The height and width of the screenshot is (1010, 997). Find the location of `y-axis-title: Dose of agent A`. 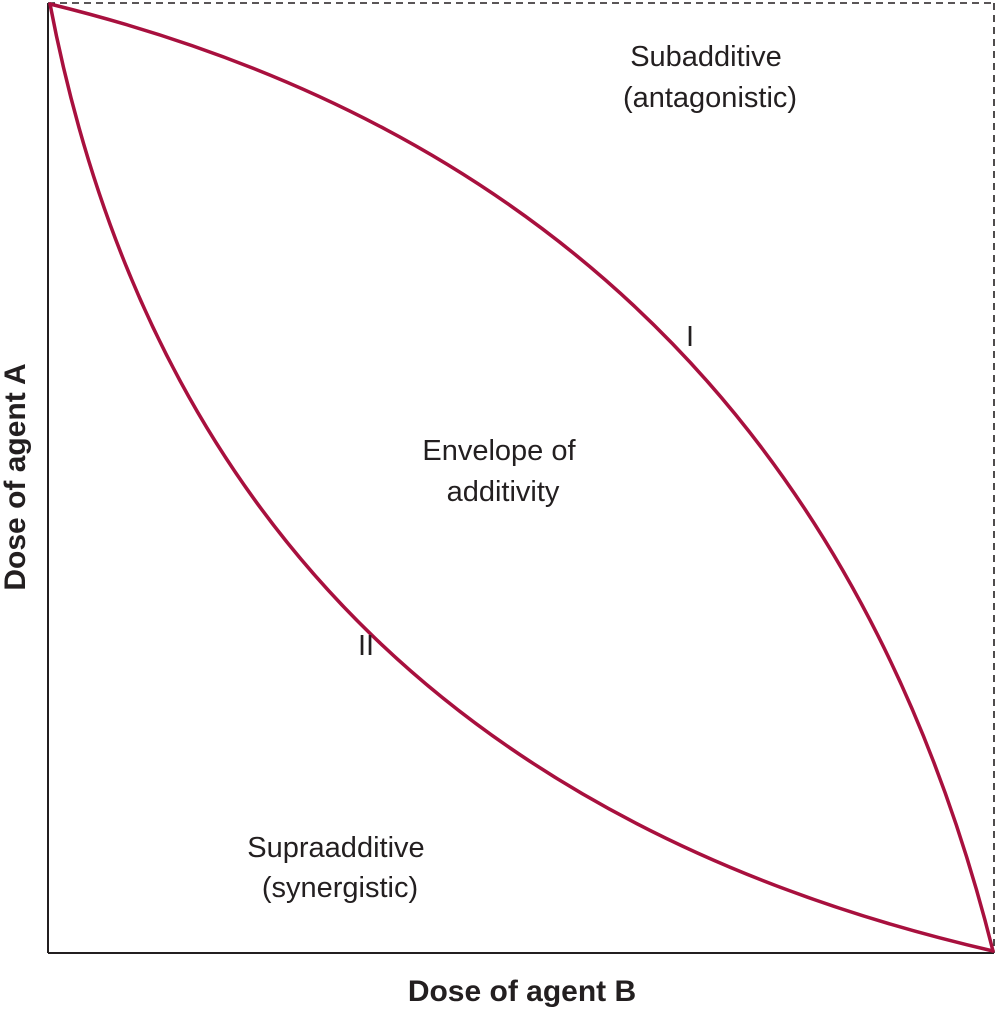

y-axis-title: Dose of agent A is located at coordinates (16, 476).